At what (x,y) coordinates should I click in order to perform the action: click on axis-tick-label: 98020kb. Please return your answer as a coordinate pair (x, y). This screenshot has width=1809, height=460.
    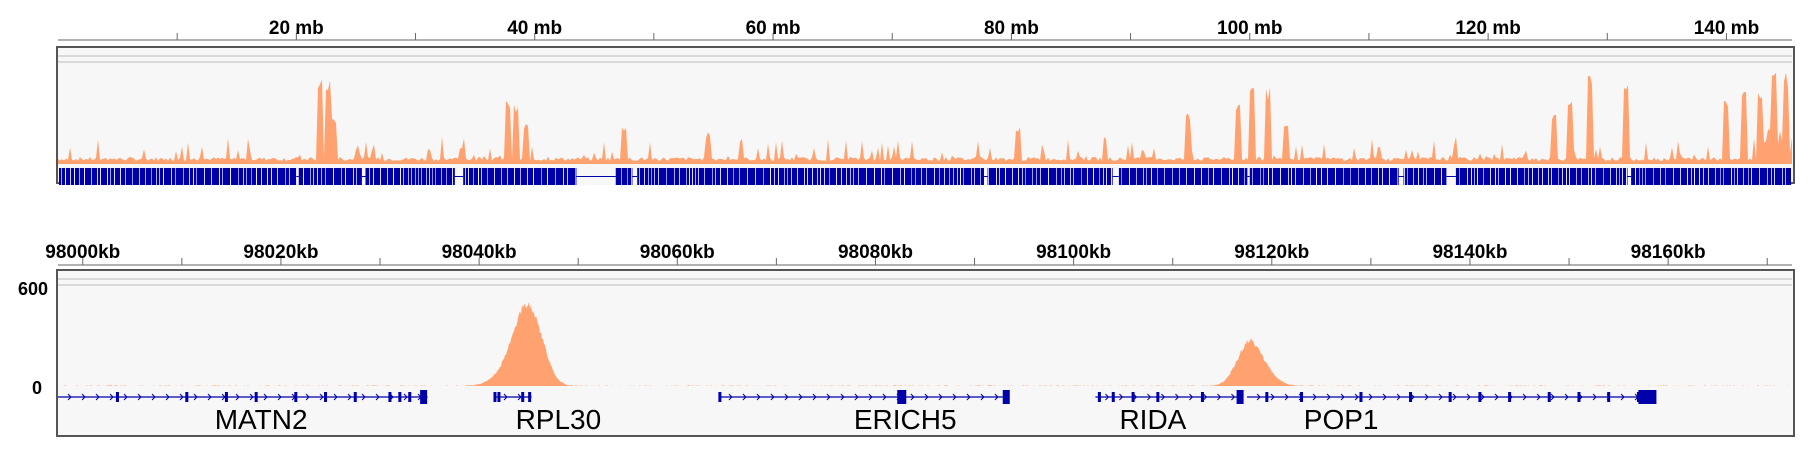
    Looking at the image, I should click on (280, 252).